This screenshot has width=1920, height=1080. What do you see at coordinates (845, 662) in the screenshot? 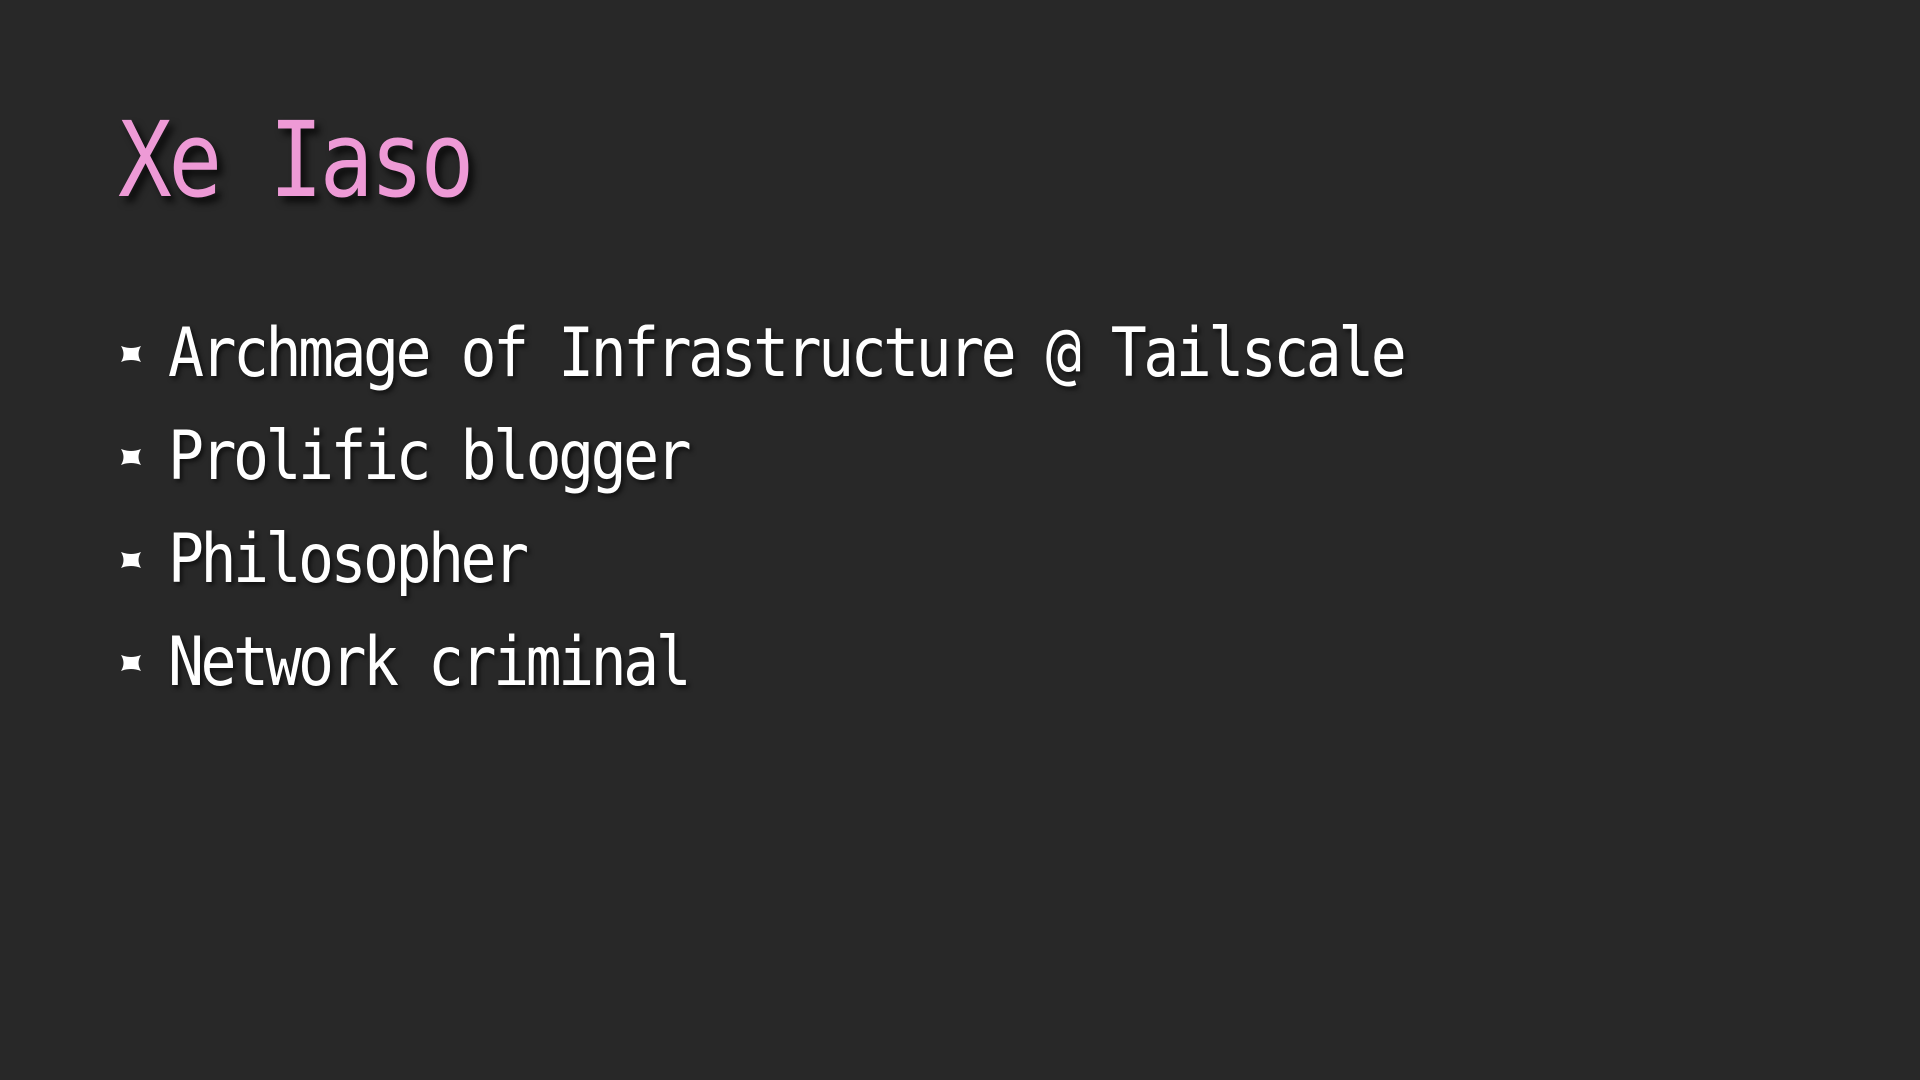
I see `list-item: Network criminal` at bounding box center [845, 662].